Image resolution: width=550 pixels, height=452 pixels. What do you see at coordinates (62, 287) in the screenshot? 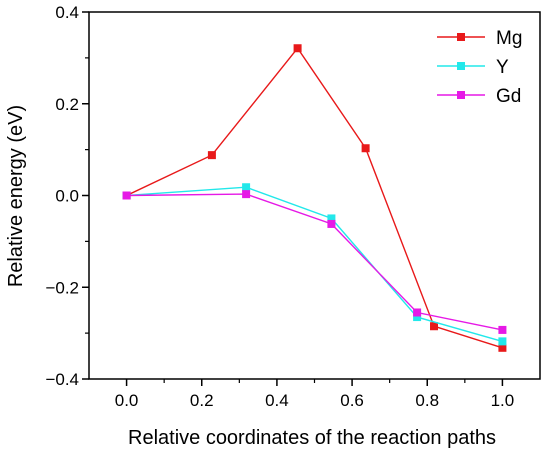
I see `y-tick-label: −0.2` at bounding box center [62, 287].